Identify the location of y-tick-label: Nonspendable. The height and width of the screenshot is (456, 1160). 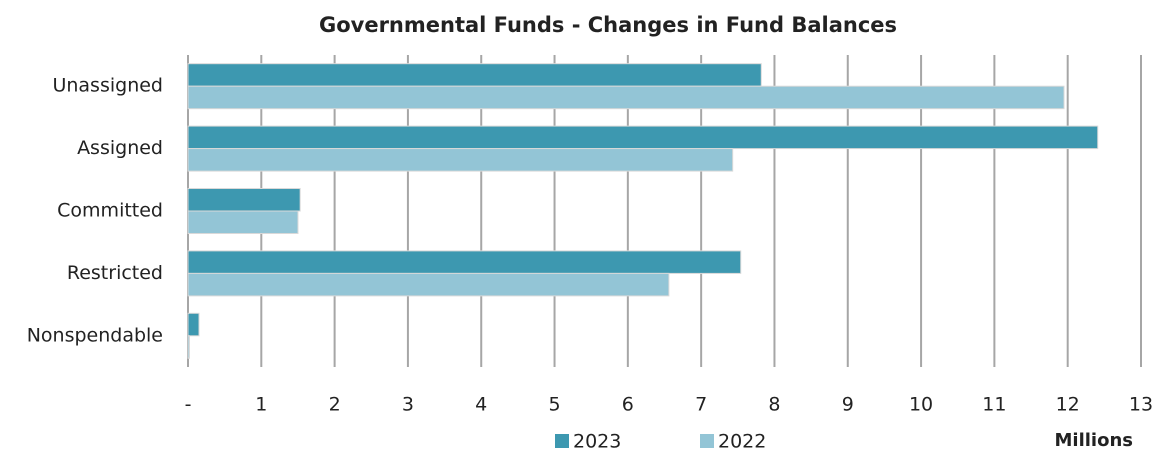
(95, 335).